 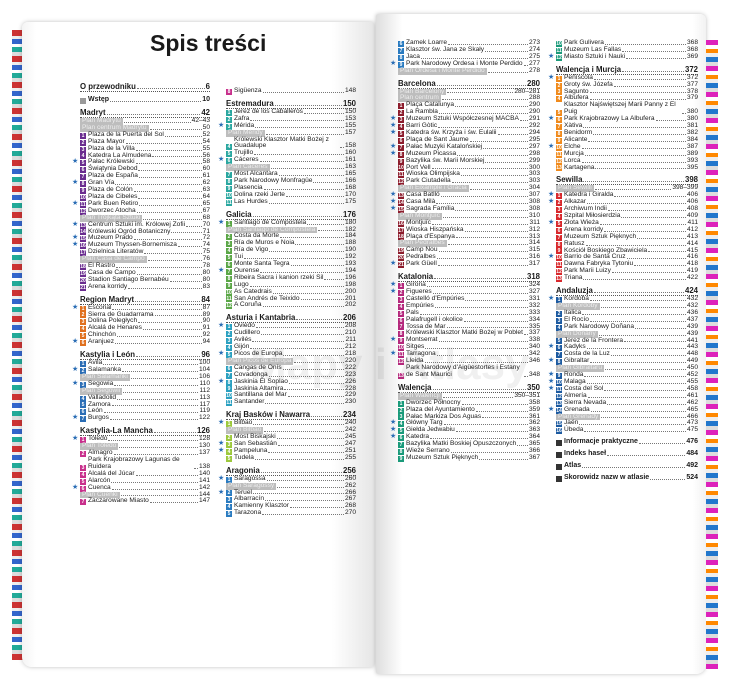 I want to click on page-number: 130, so click(x=204, y=446).